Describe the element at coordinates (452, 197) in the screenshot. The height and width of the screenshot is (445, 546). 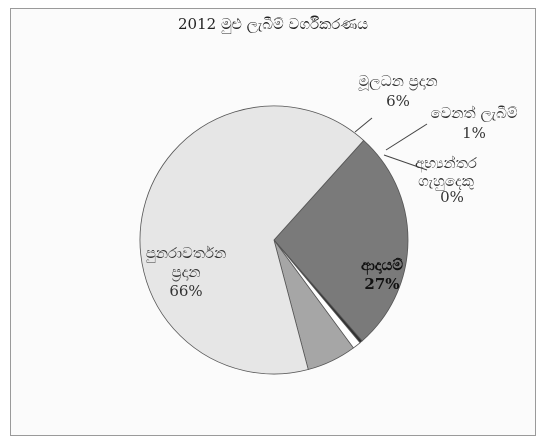
I see `slice-value-label: 0%` at that location.